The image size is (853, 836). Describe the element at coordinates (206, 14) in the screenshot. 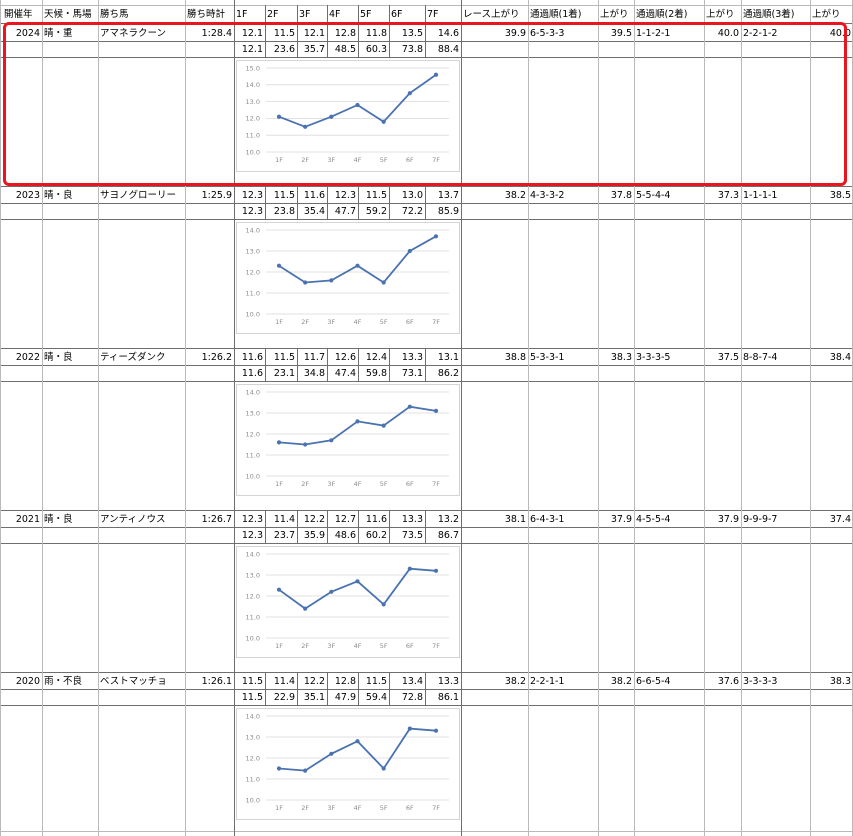

I see `column-header: 勝ち時計` at that location.